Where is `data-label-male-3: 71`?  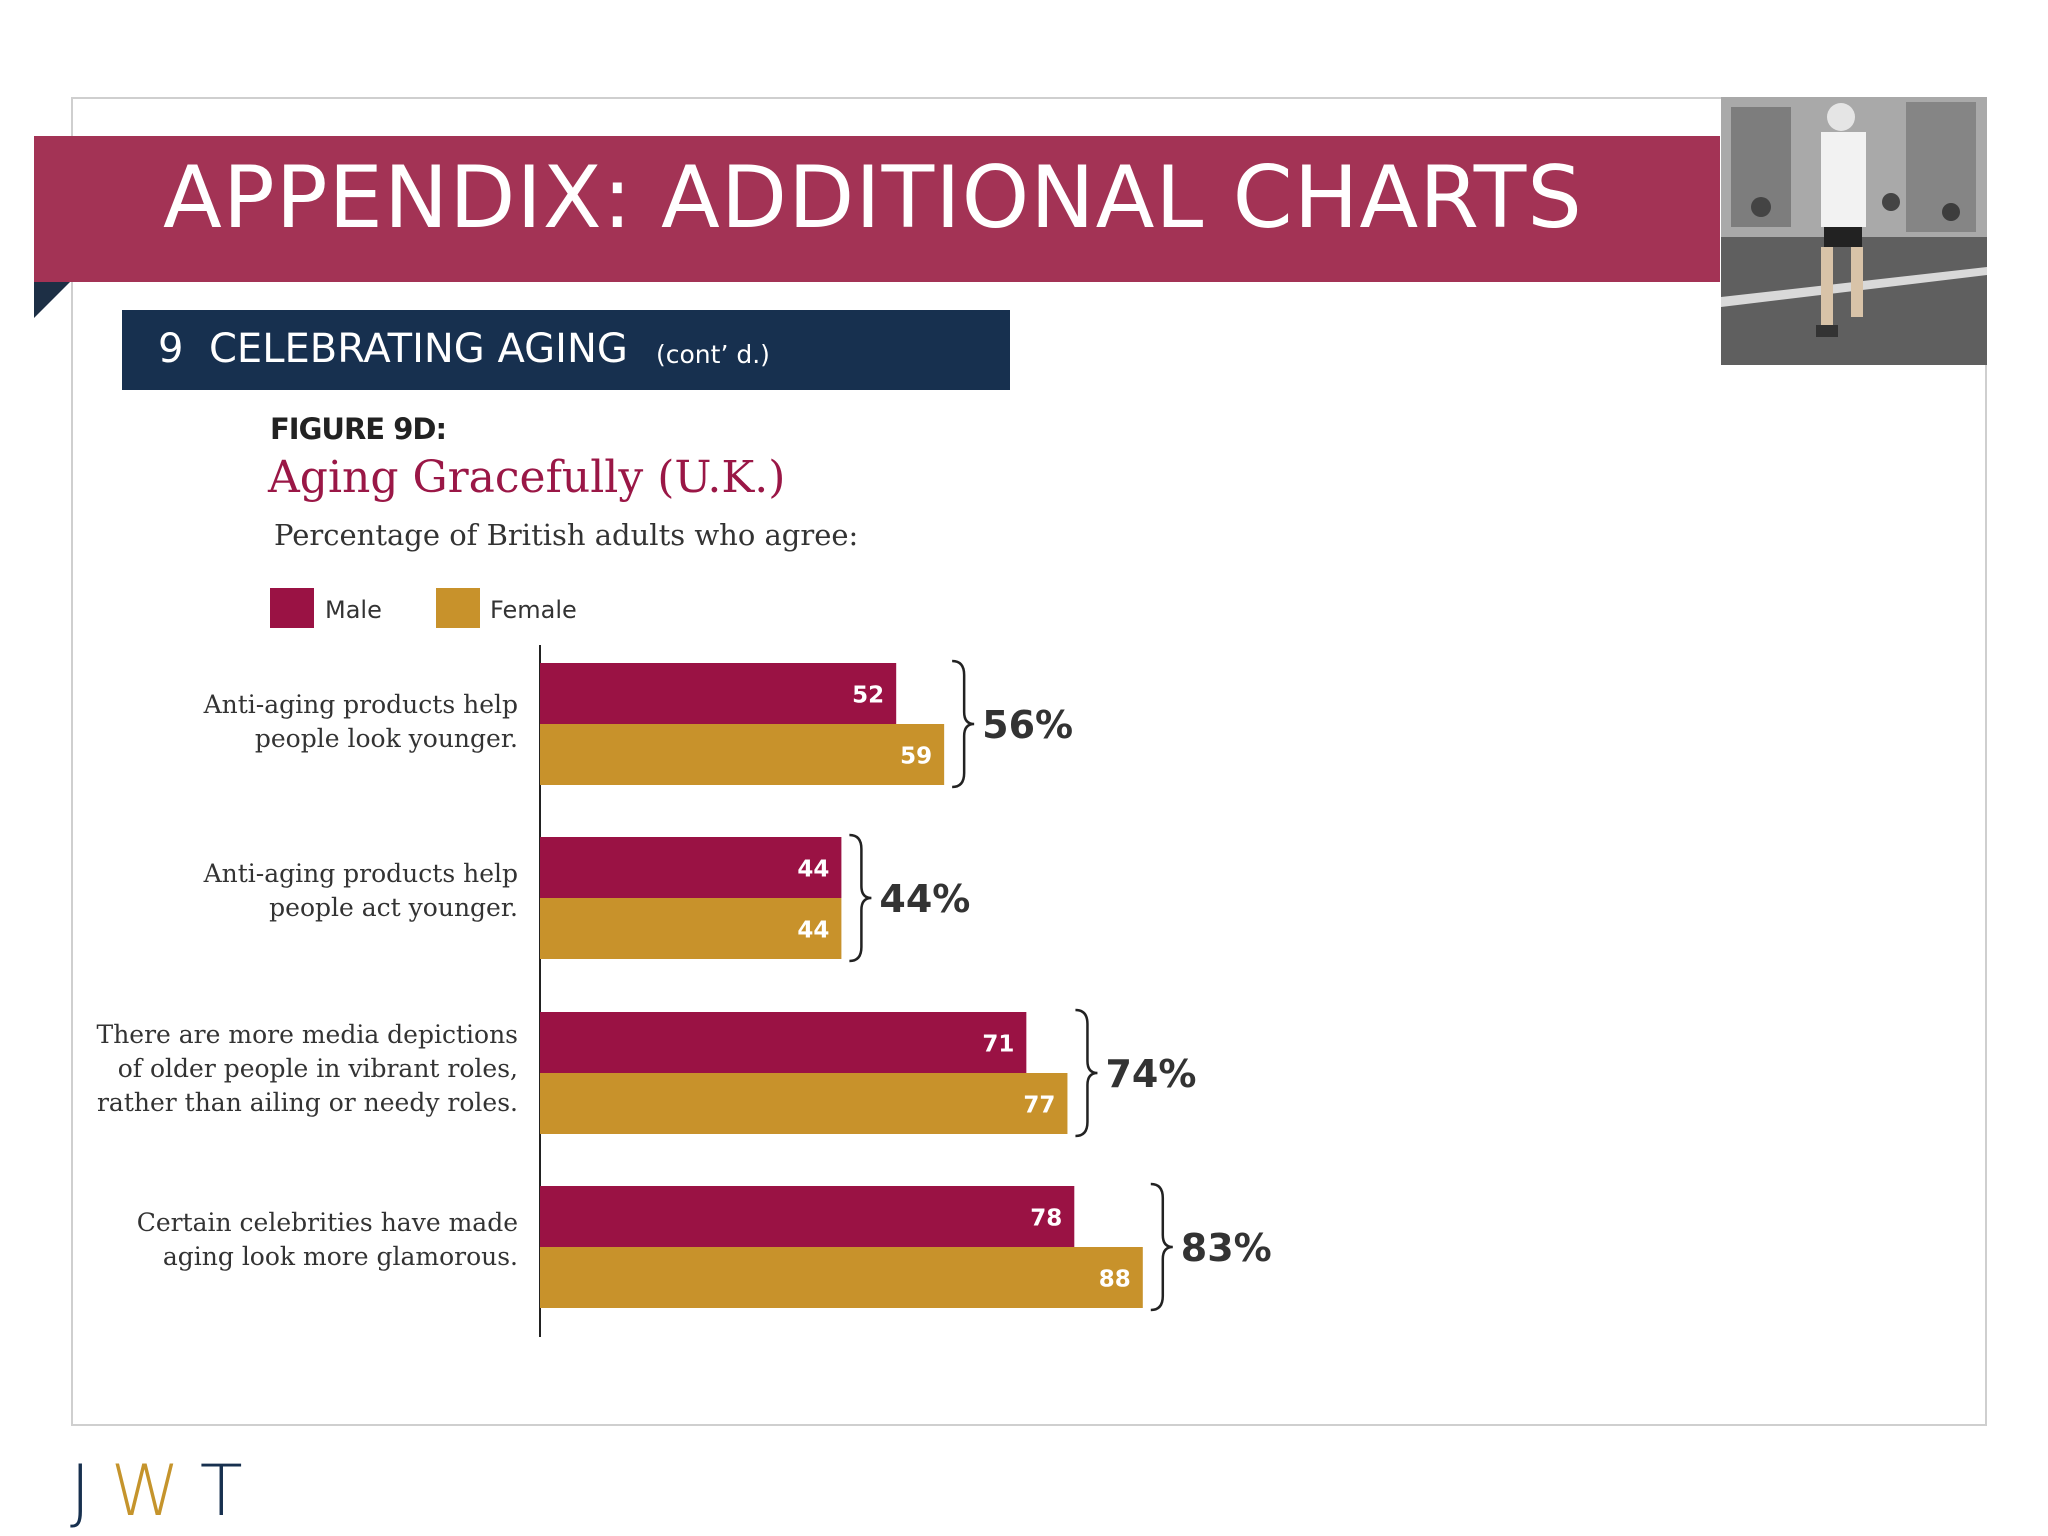 data-label-male-3: 71 is located at coordinates (998, 1045).